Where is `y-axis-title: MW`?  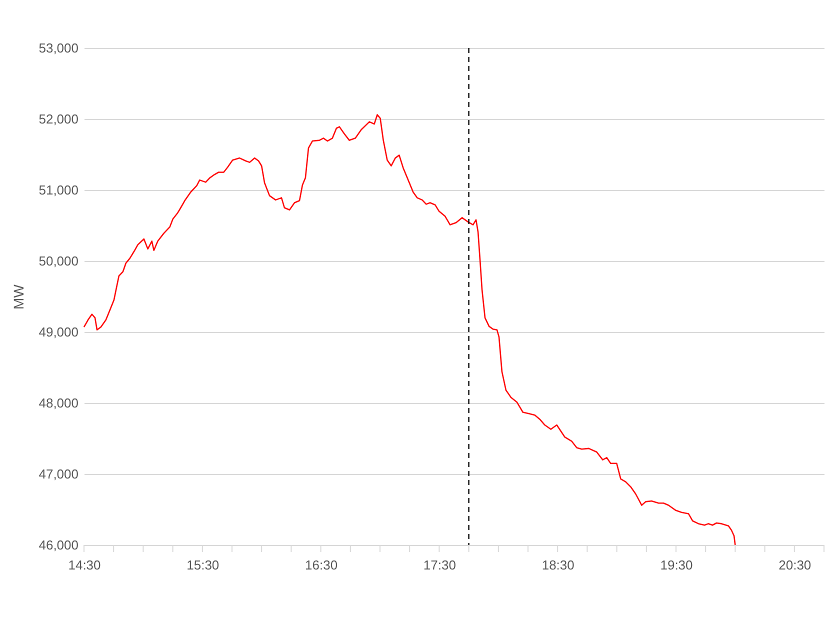
y-axis-title: MW is located at coordinates (18, 297).